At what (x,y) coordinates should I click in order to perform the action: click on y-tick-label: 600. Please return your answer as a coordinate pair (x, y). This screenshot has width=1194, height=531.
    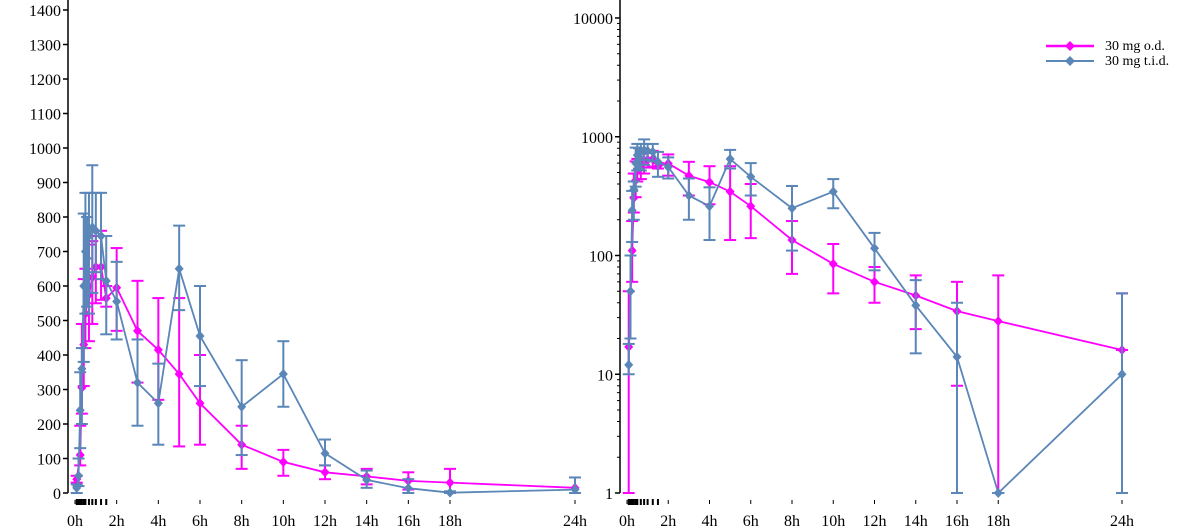
    Looking at the image, I should click on (49, 287).